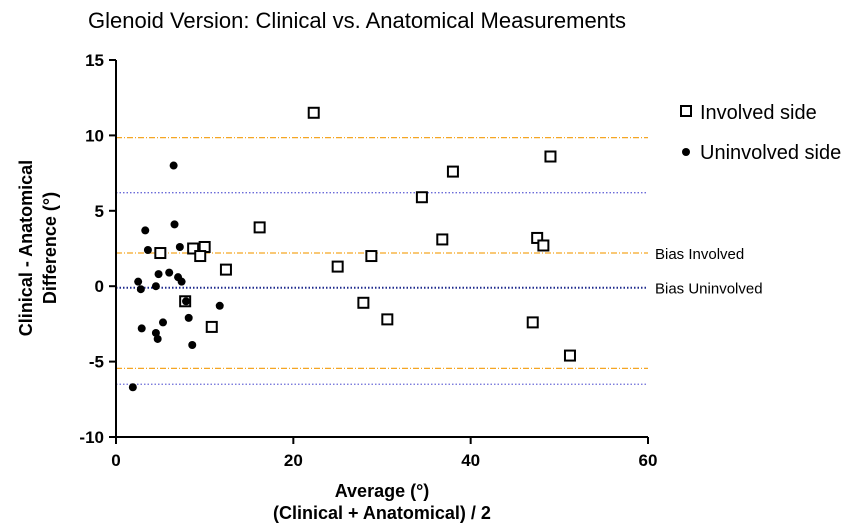 The image size is (862, 524). What do you see at coordinates (382, 491) in the screenshot?
I see `x-axis-label: Average (°)` at bounding box center [382, 491].